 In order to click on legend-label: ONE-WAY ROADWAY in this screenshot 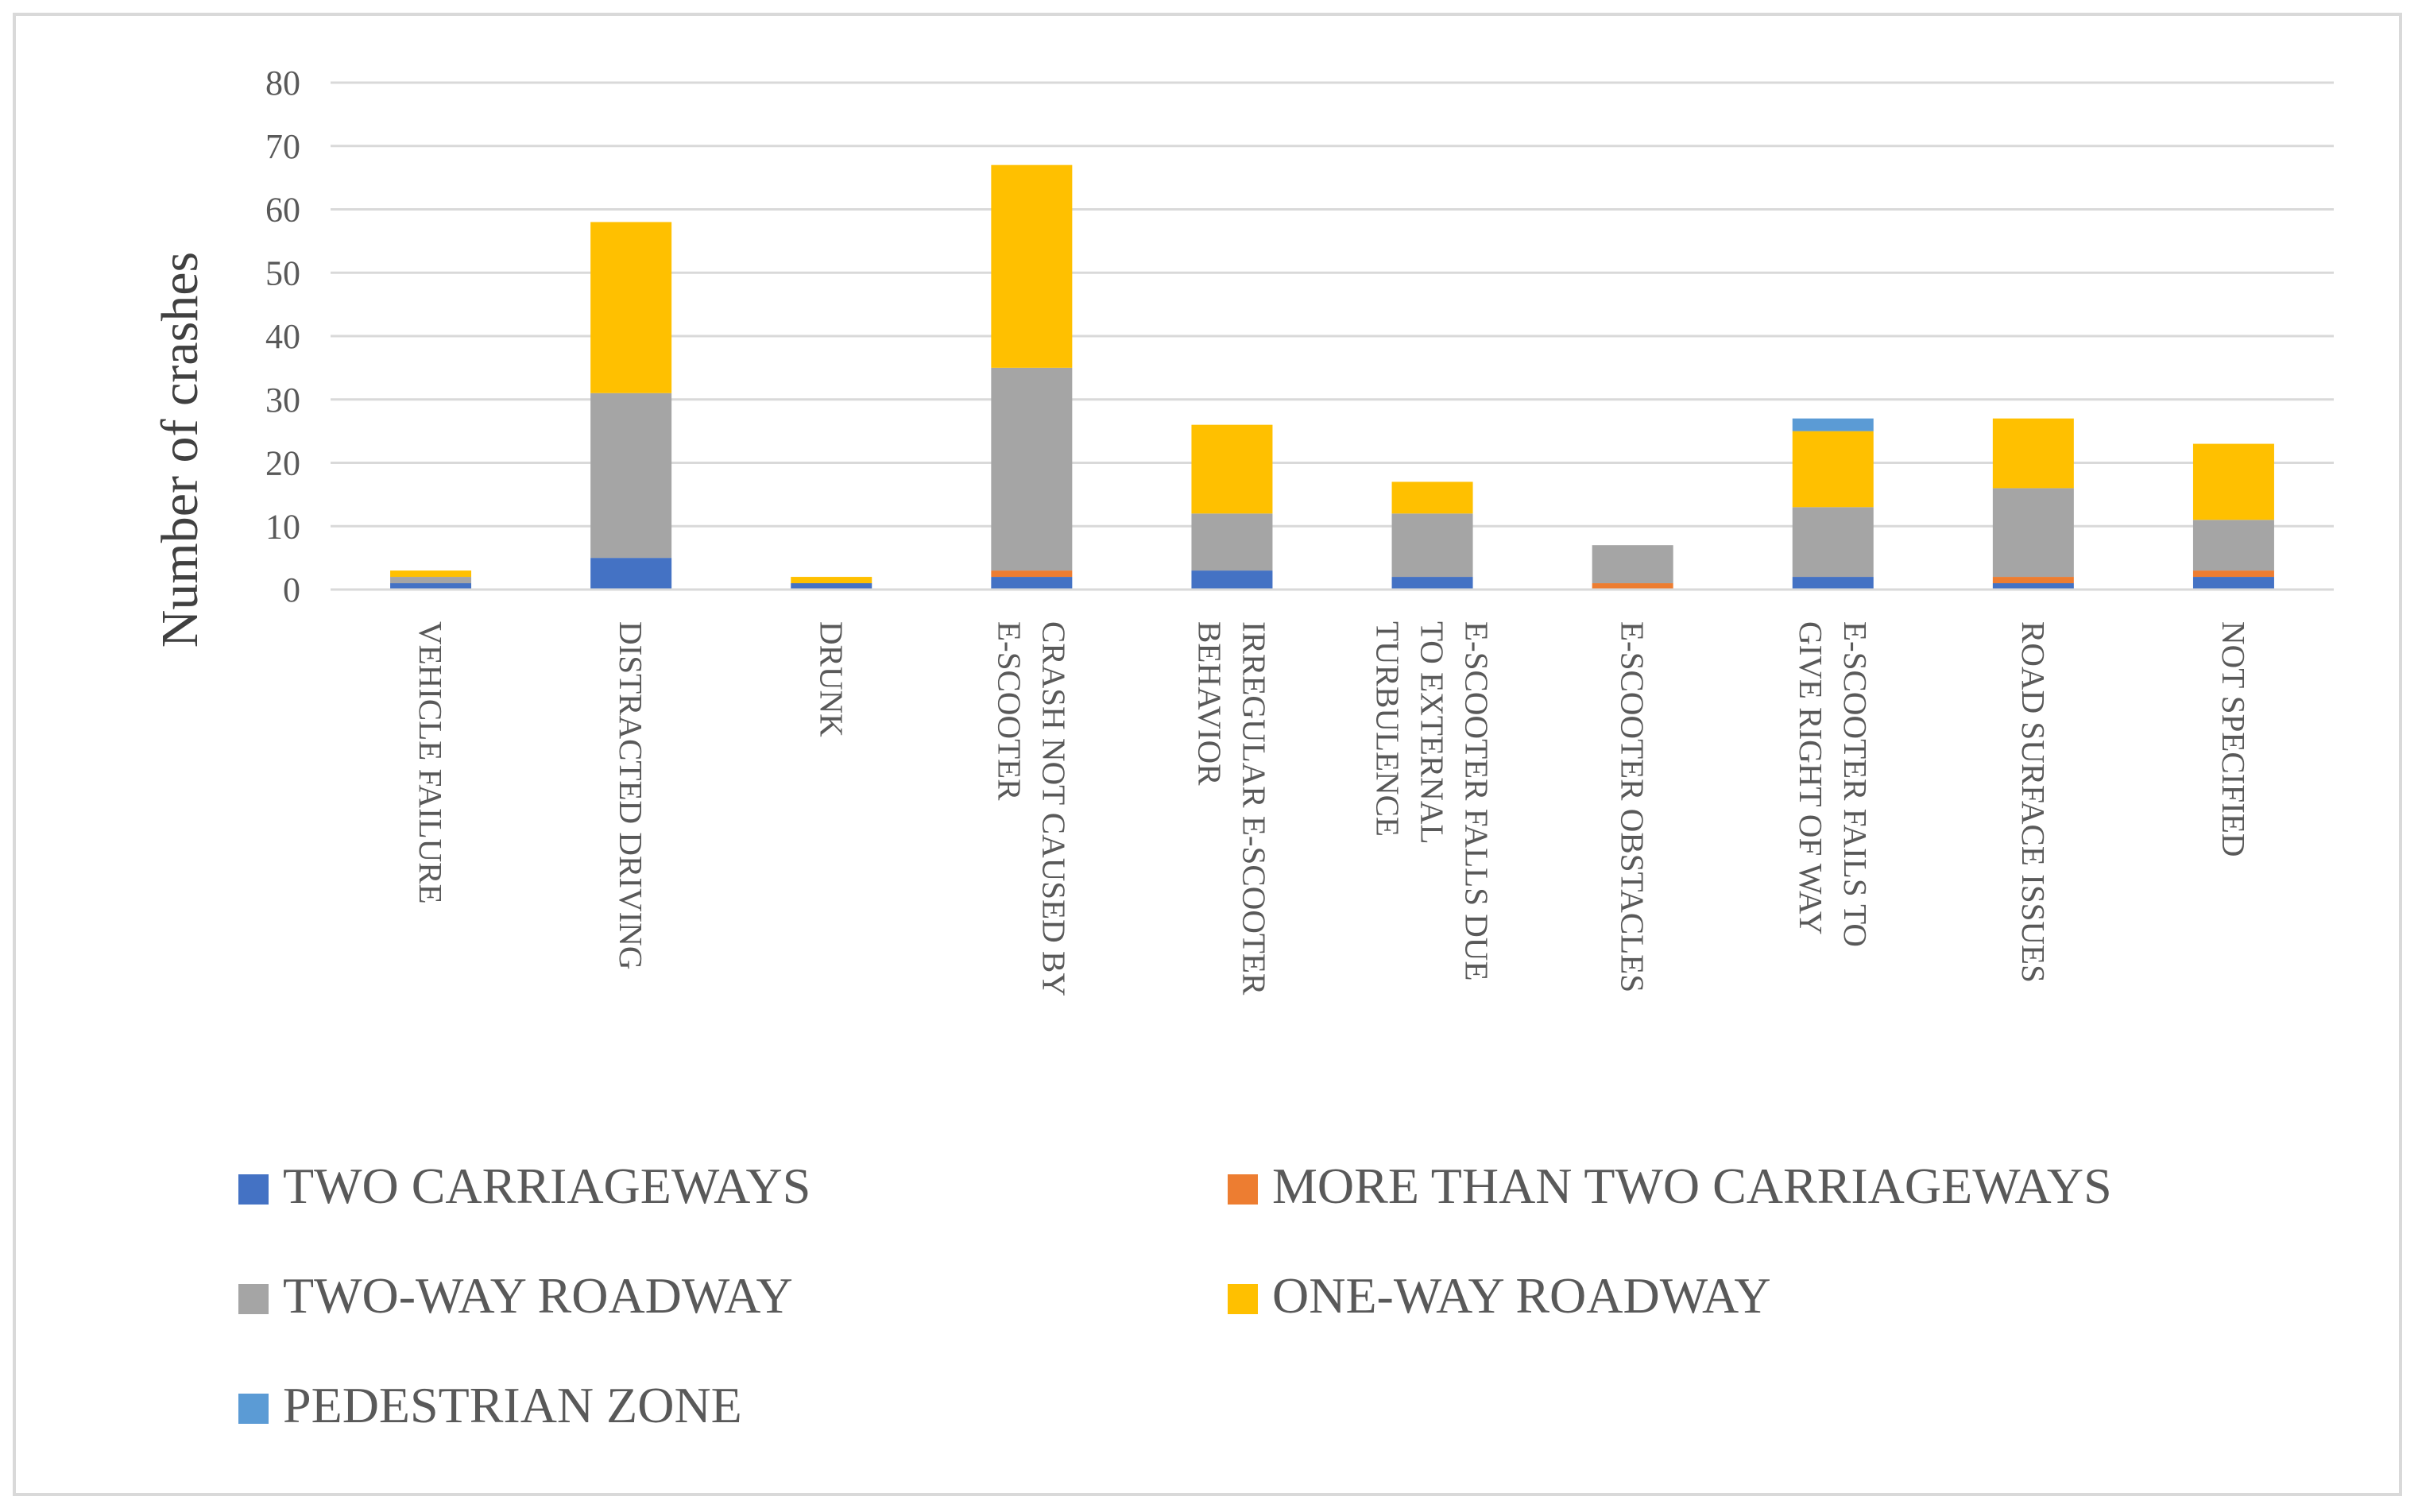, I will do `click(1521, 1295)`.